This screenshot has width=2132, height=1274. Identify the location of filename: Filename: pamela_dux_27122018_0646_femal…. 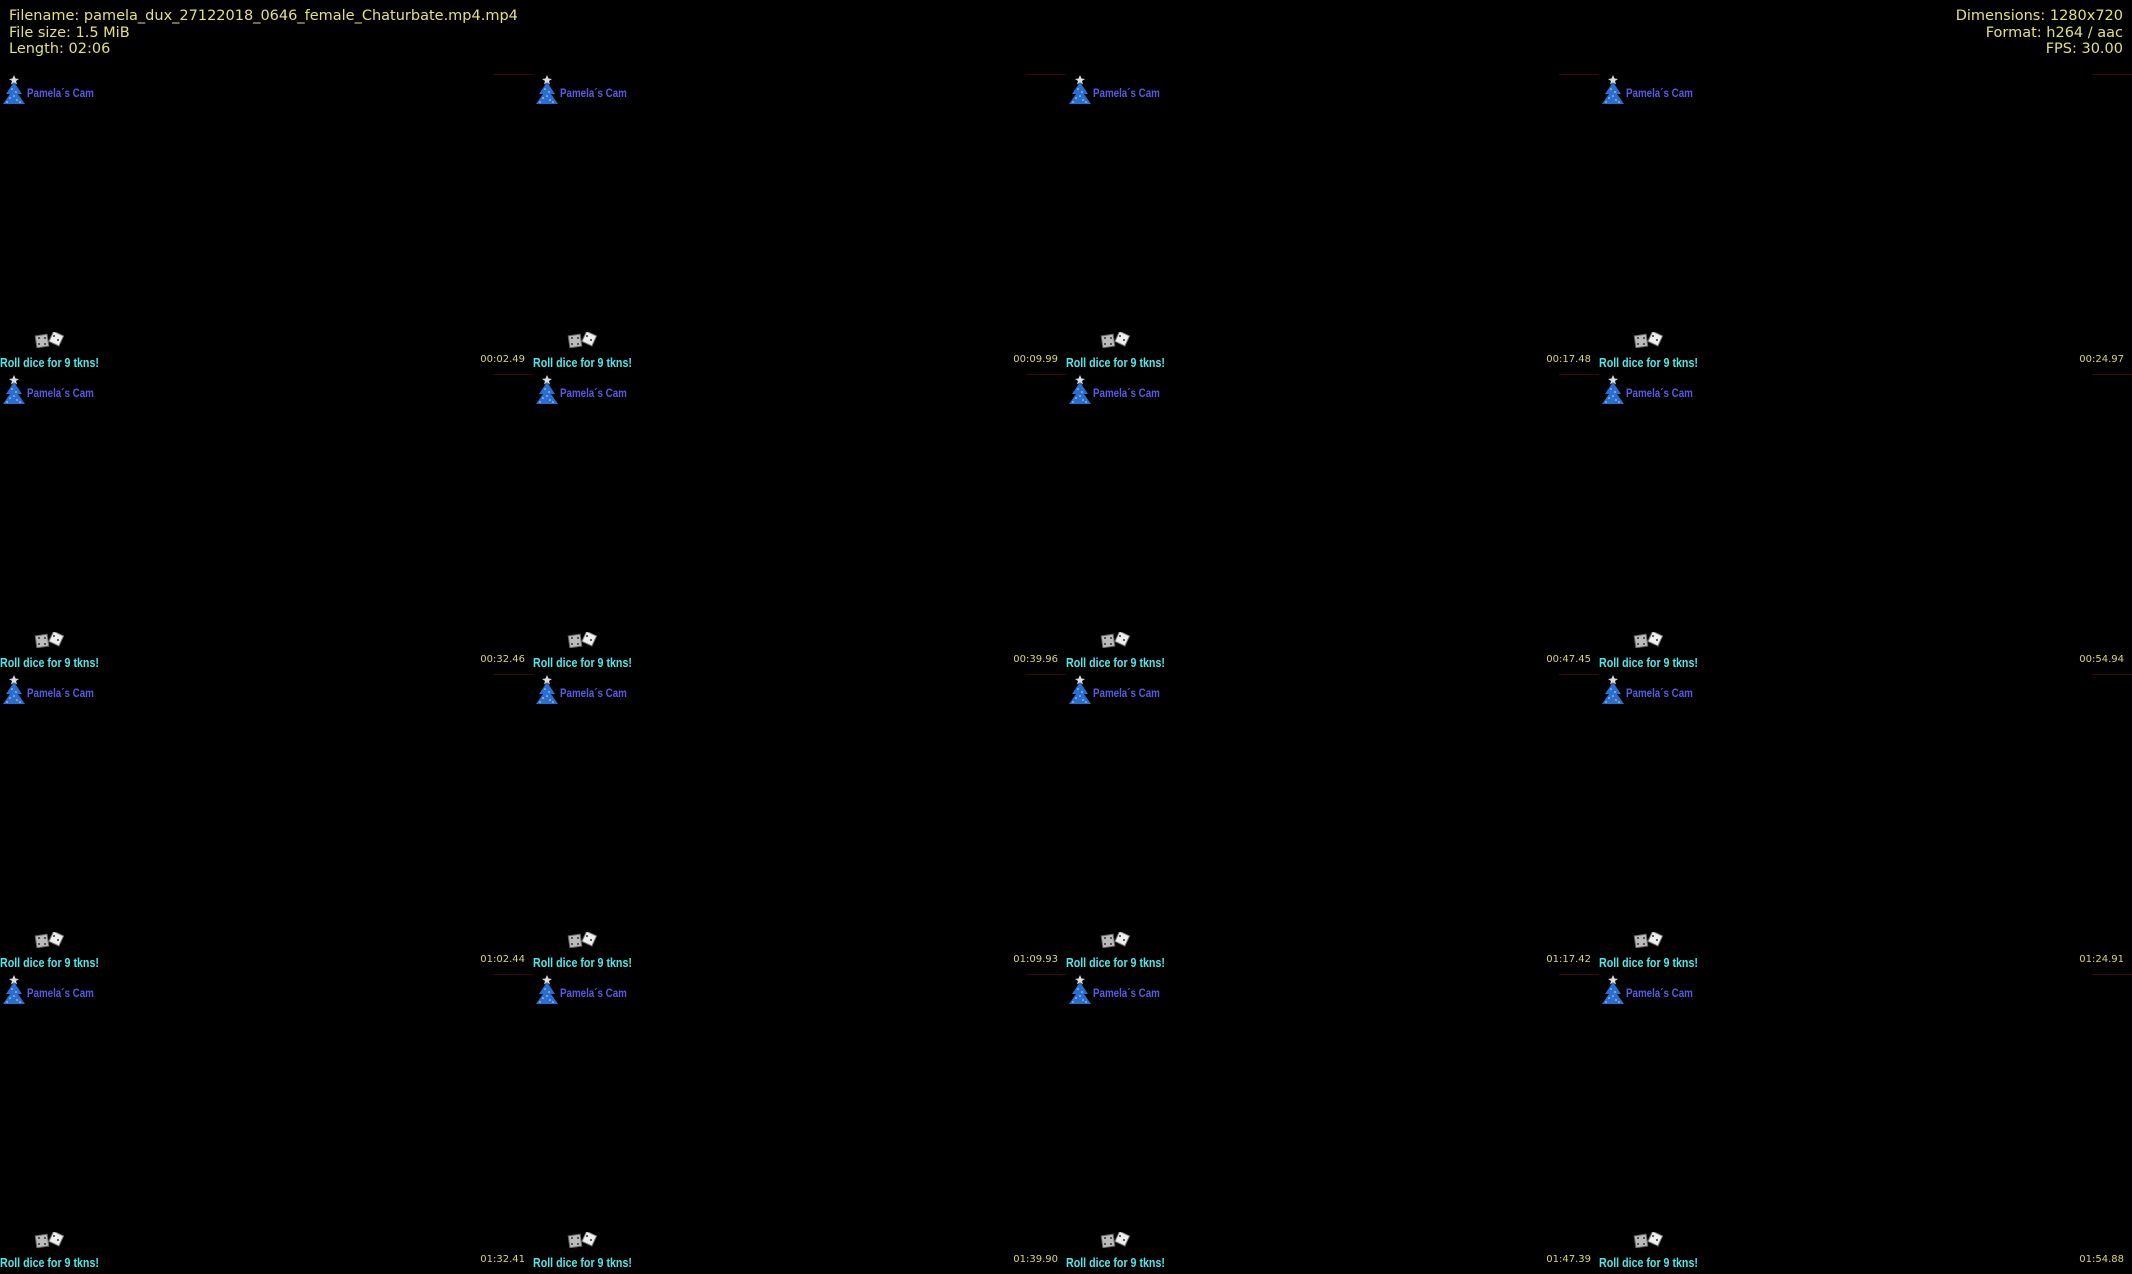
(263, 16).